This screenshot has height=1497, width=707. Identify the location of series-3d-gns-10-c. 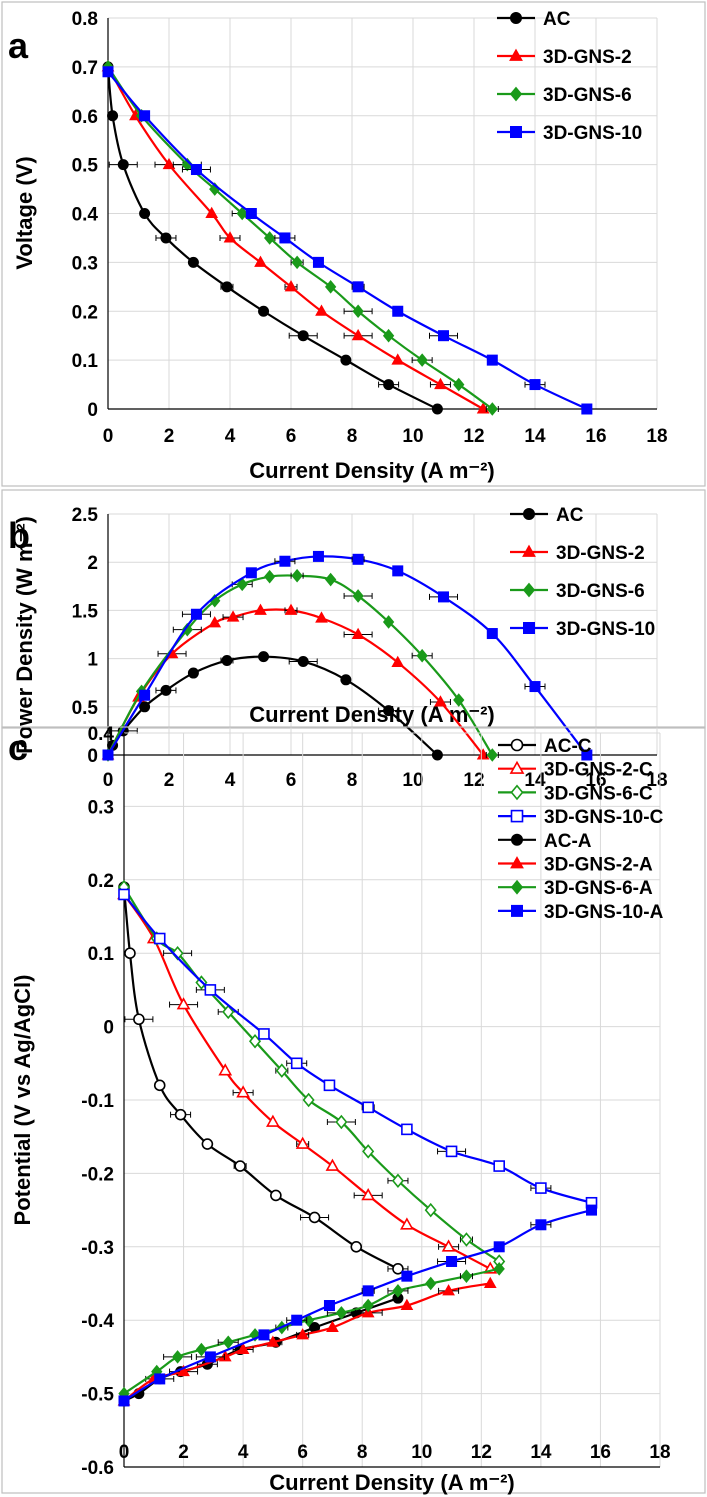
(358, 1048).